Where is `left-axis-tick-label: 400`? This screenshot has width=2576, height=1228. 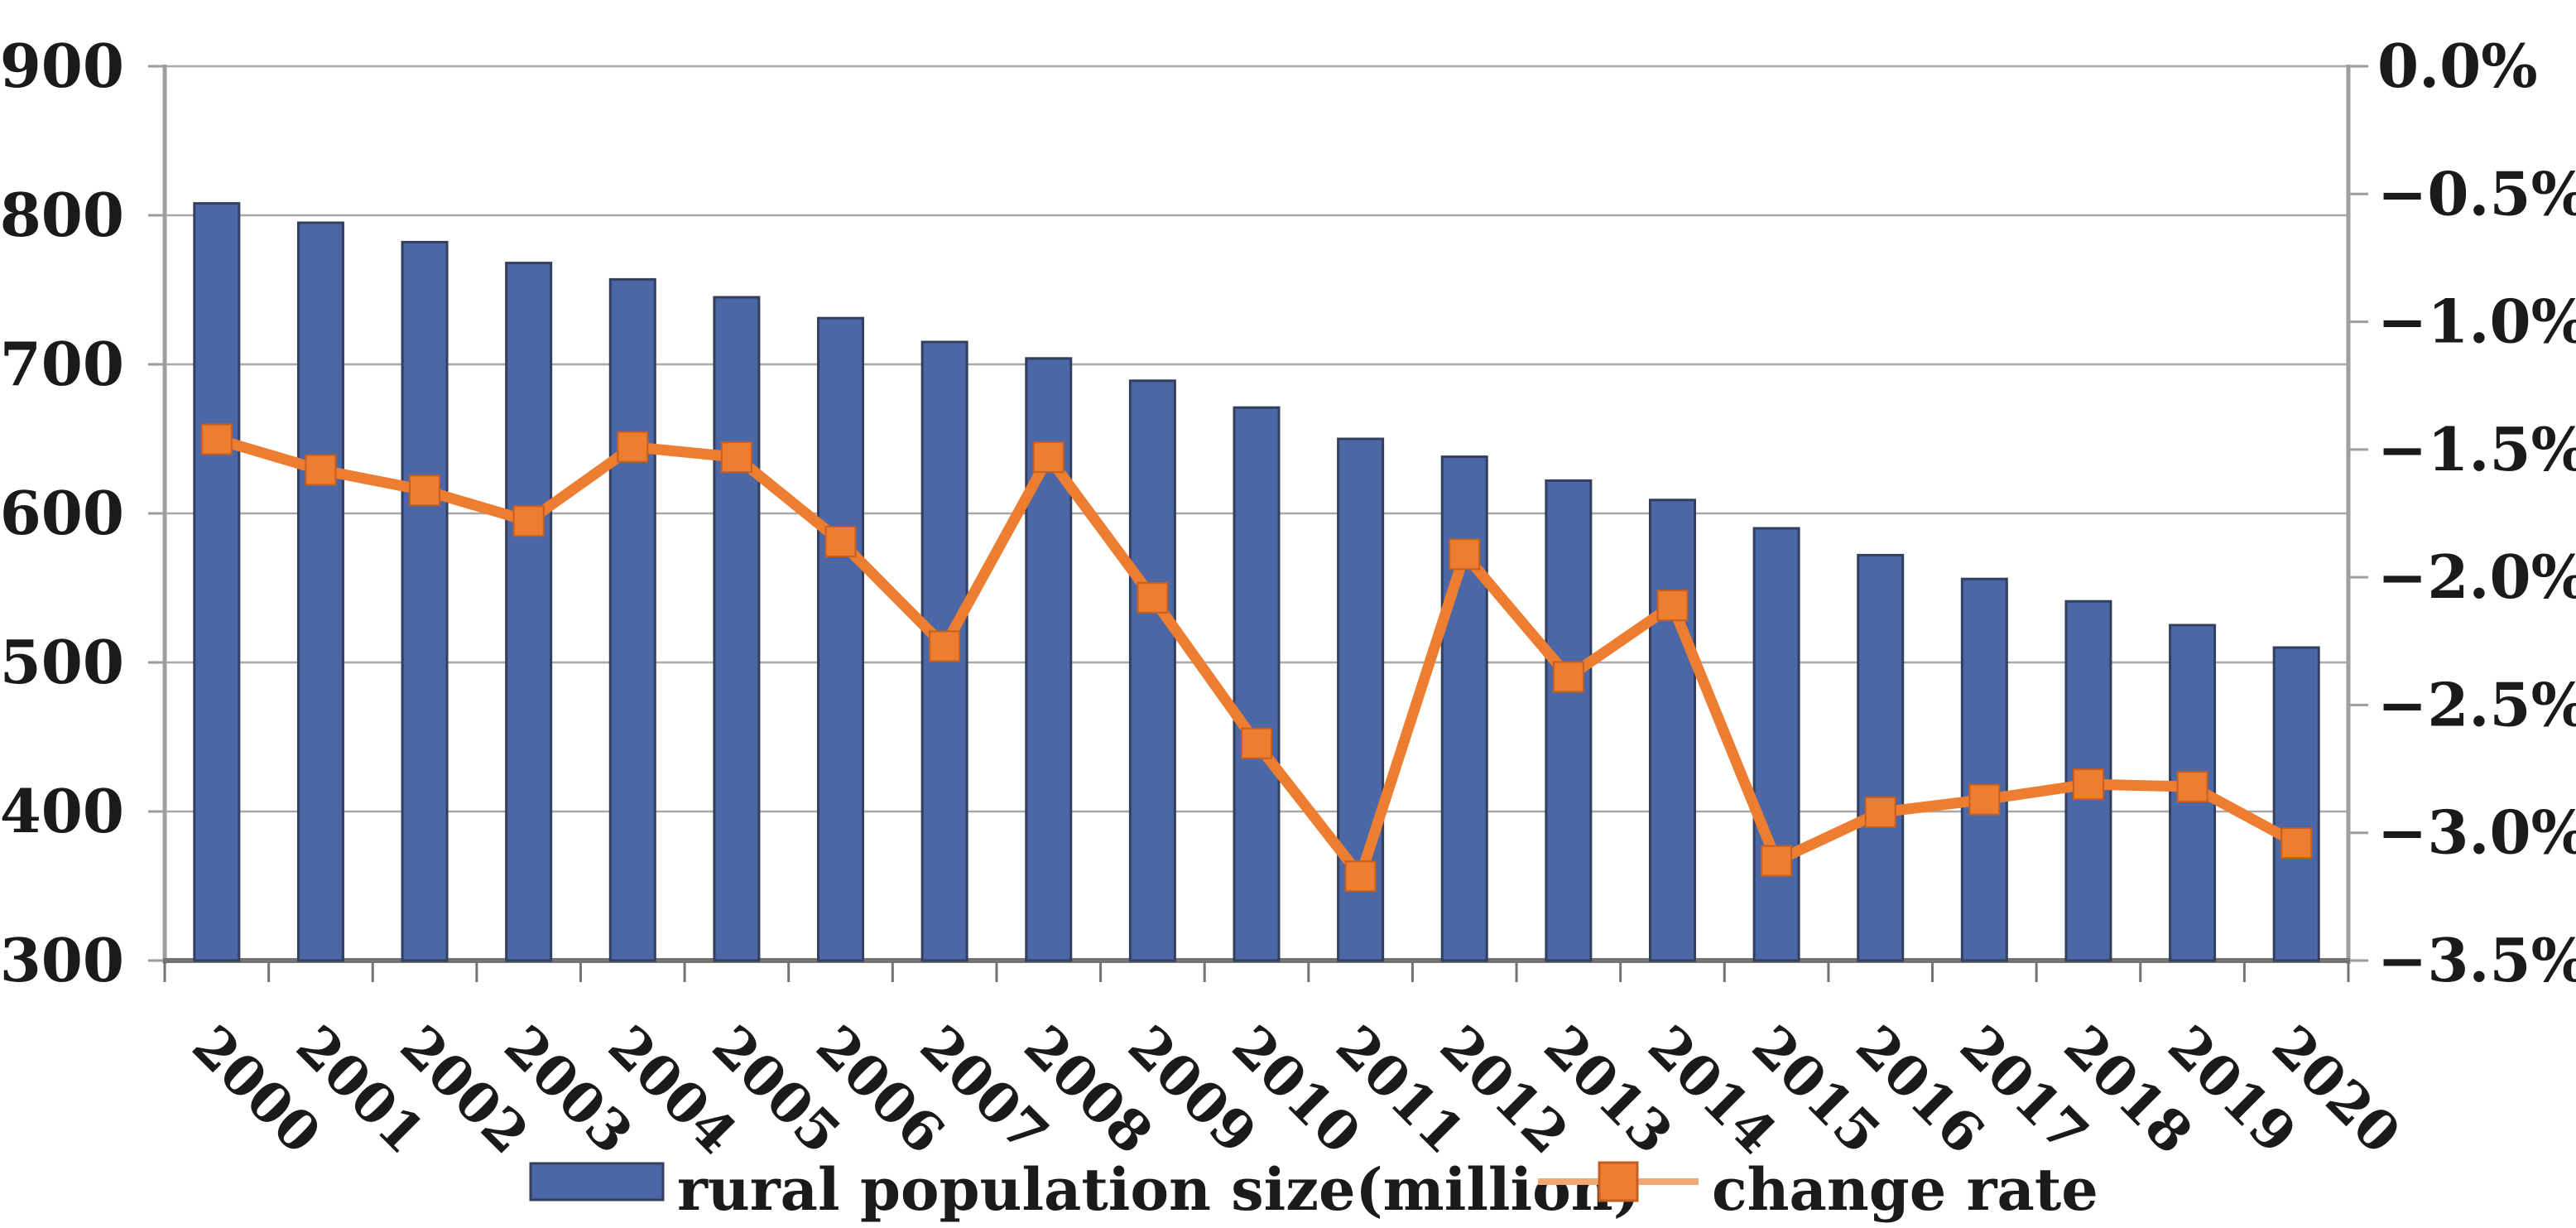 left-axis-tick-label: 400 is located at coordinates (62, 811).